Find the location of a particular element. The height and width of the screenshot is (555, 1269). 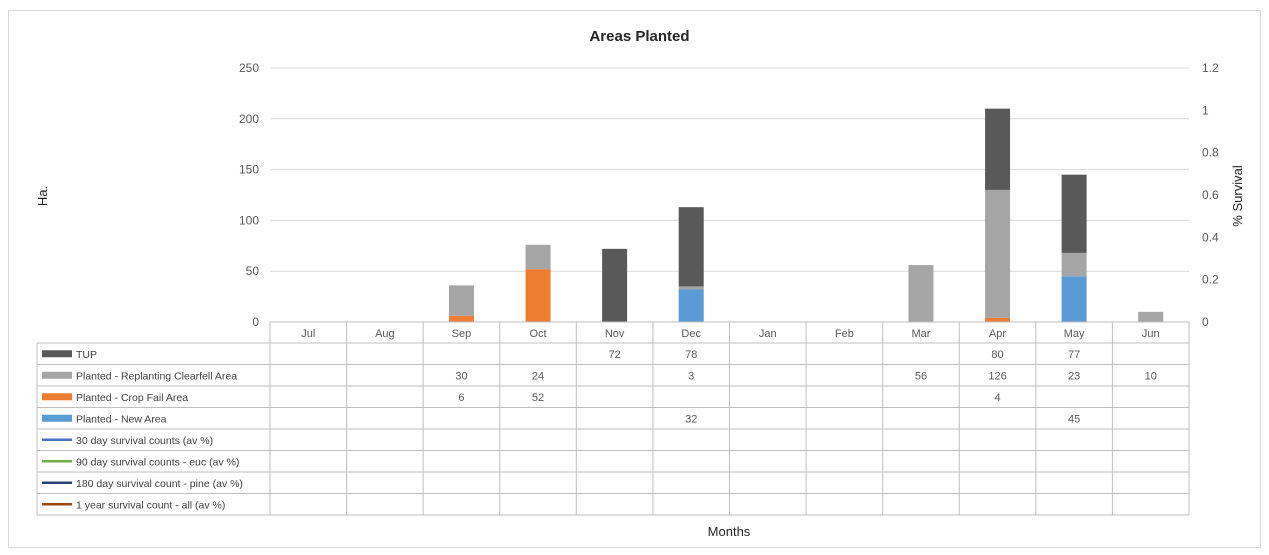

legend-label: 180 day survival count - pine (av %) is located at coordinates (159, 484).